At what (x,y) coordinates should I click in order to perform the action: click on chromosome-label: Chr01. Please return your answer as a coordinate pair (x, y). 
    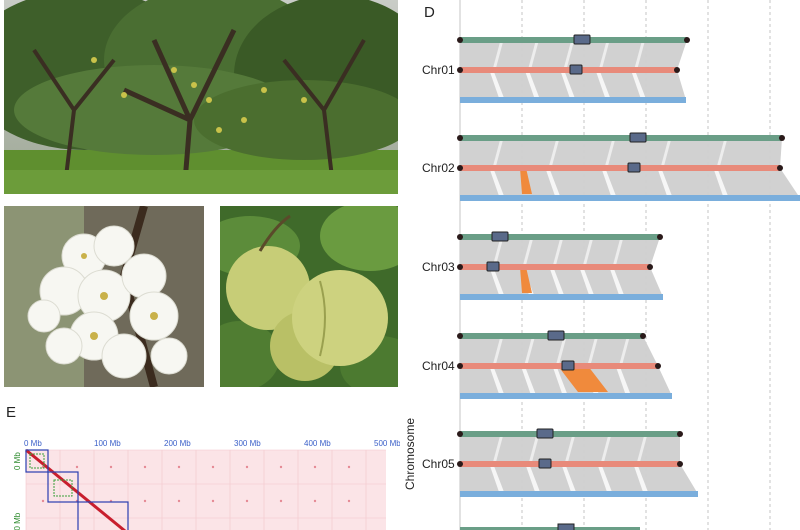
    Looking at the image, I should click on (438, 70).